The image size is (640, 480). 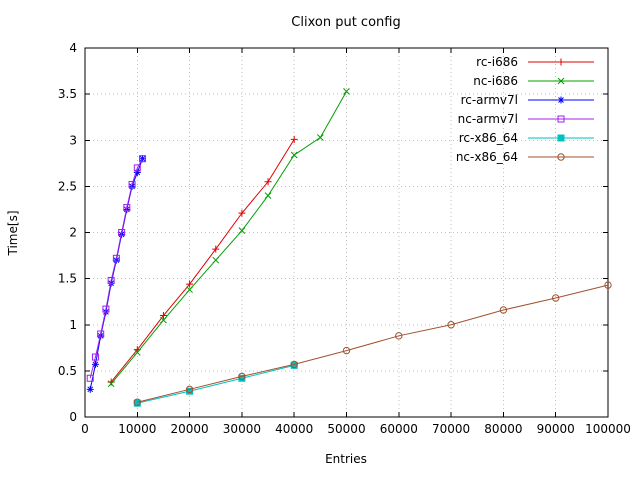 What do you see at coordinates (608, 429) in the screenshot?
I see `x-tick-label: 100000` at bounding box center [608, 429].